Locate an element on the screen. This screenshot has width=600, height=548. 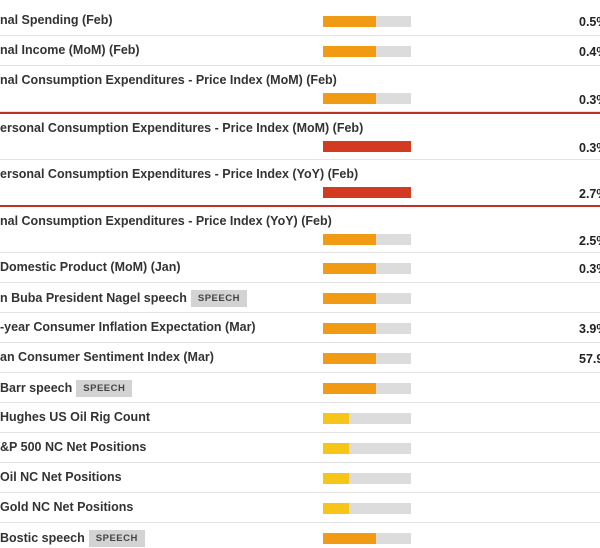
event-title-text: Barr speech is located at coordinates (36, 387).